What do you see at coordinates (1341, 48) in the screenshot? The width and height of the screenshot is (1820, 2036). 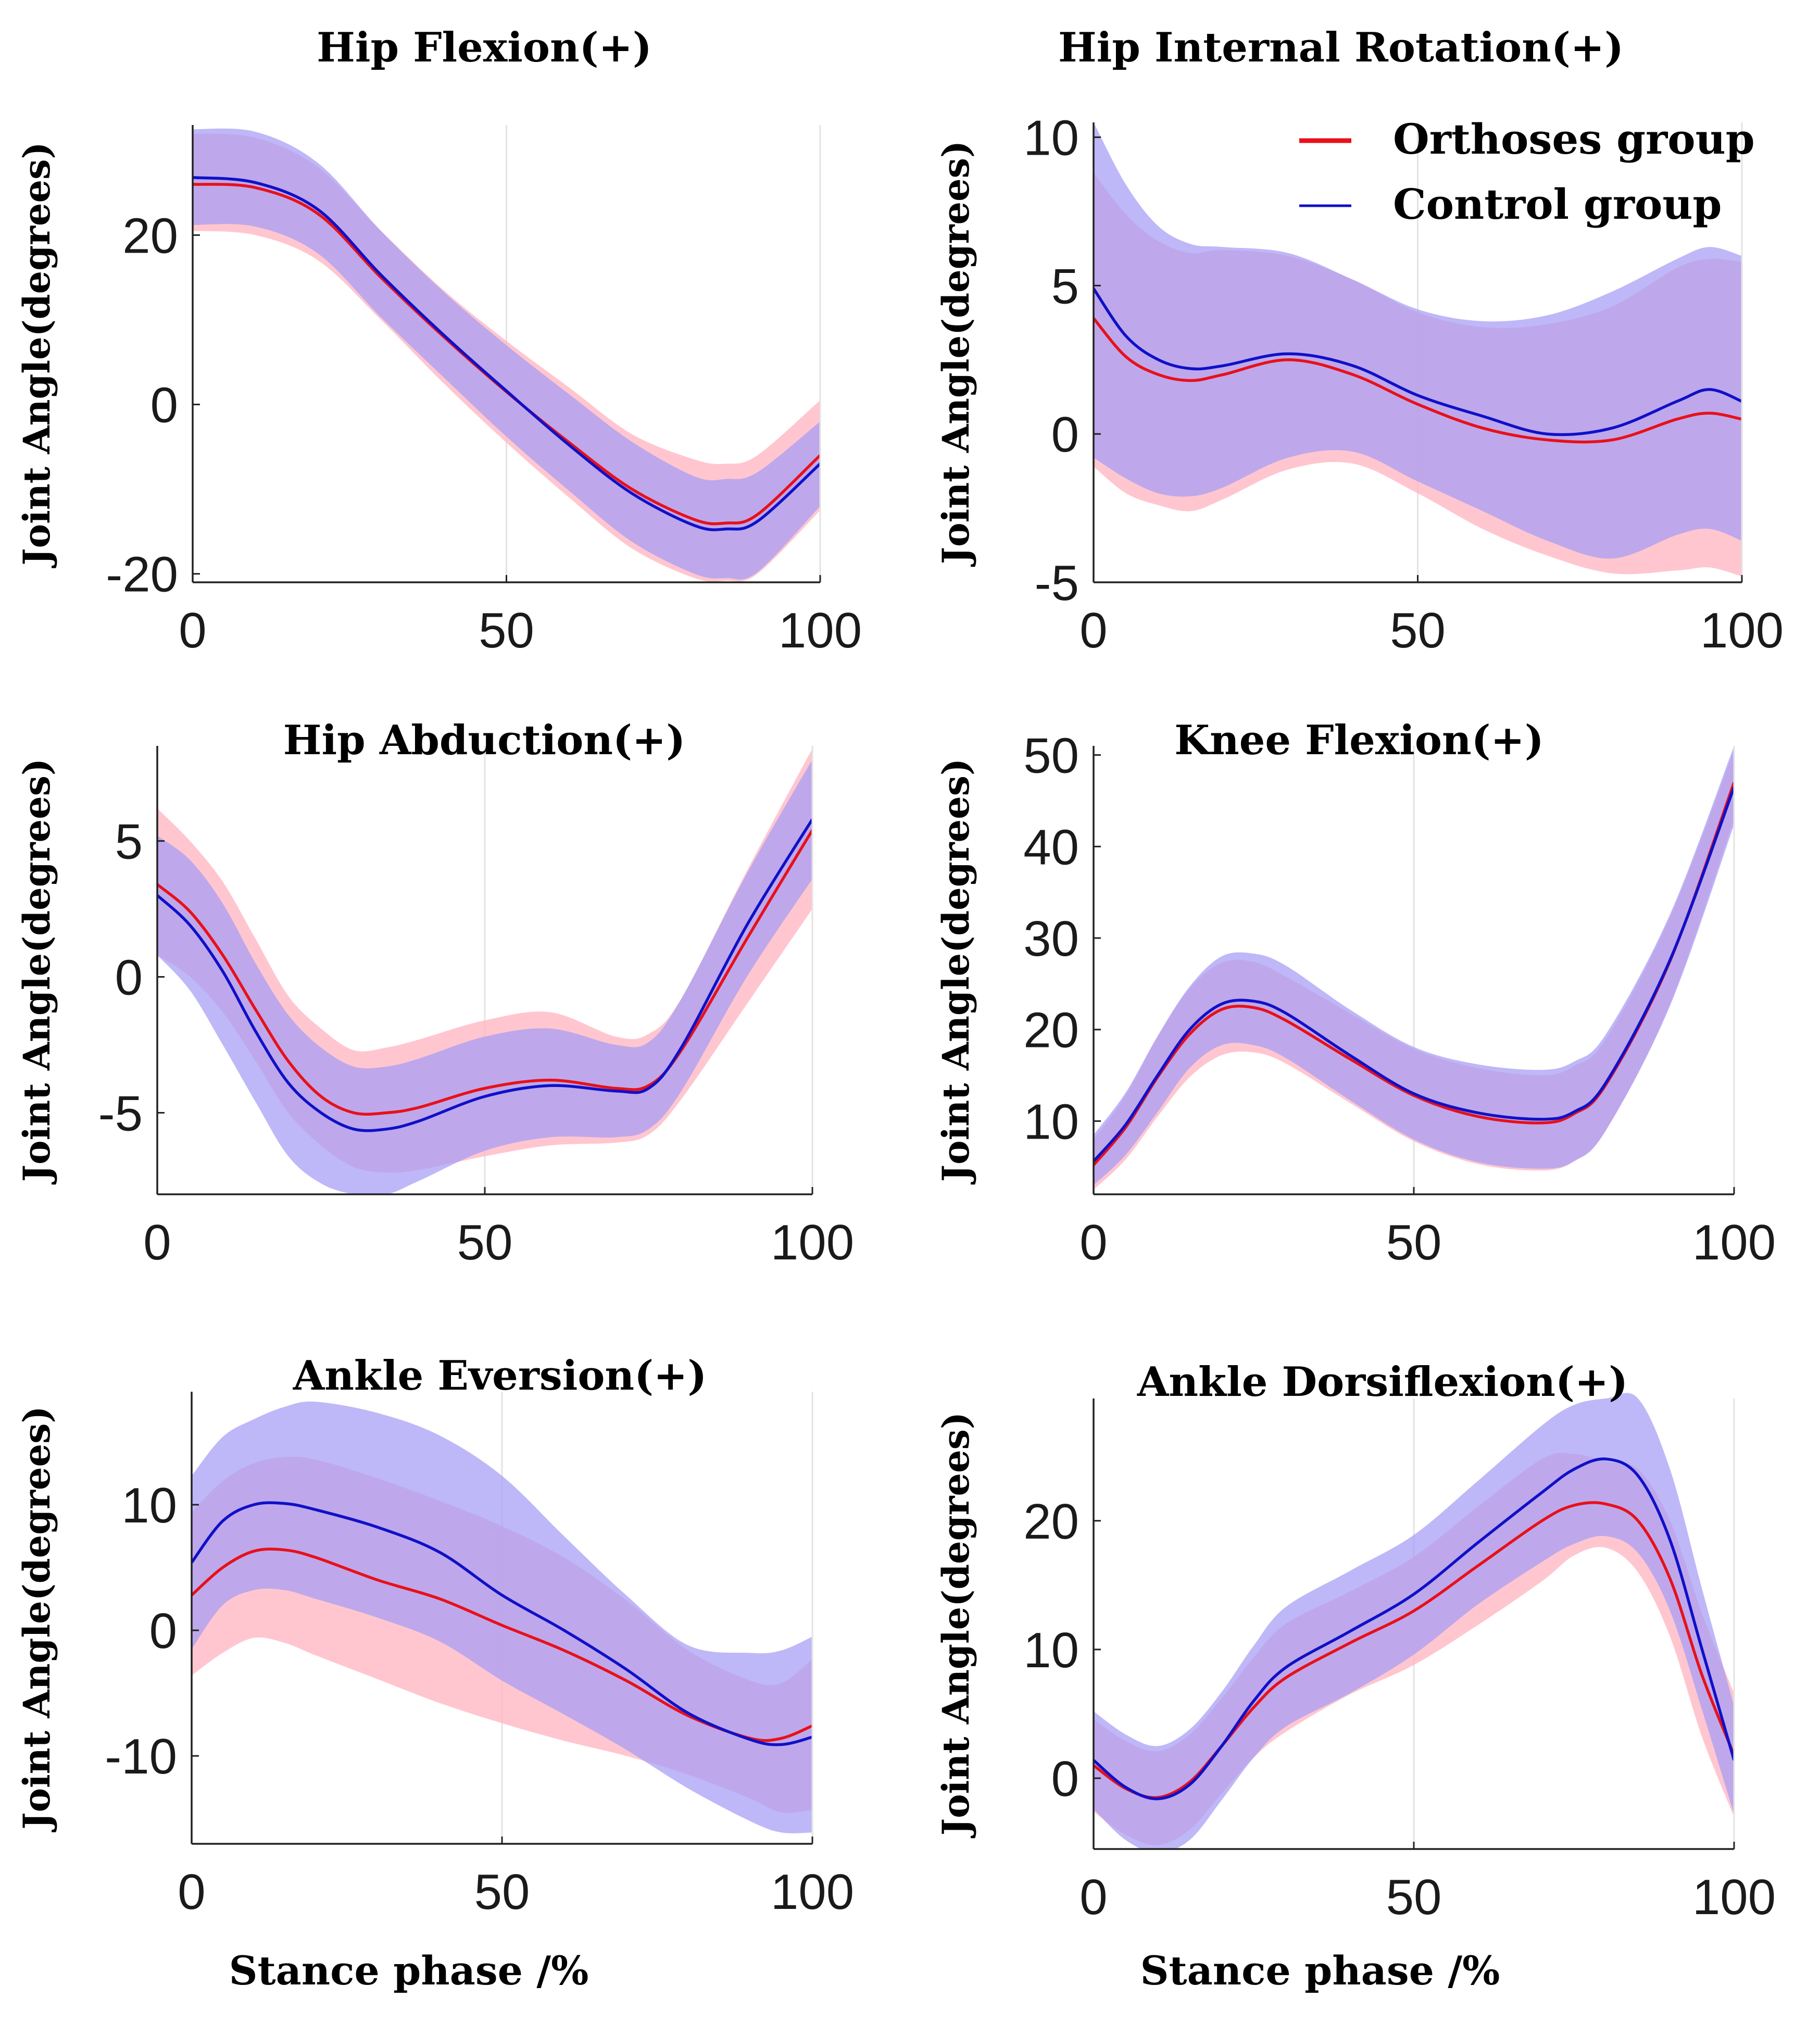 I see `panel-title: Hip Internal Rotation(+)` at bounding box center [1341, 48].